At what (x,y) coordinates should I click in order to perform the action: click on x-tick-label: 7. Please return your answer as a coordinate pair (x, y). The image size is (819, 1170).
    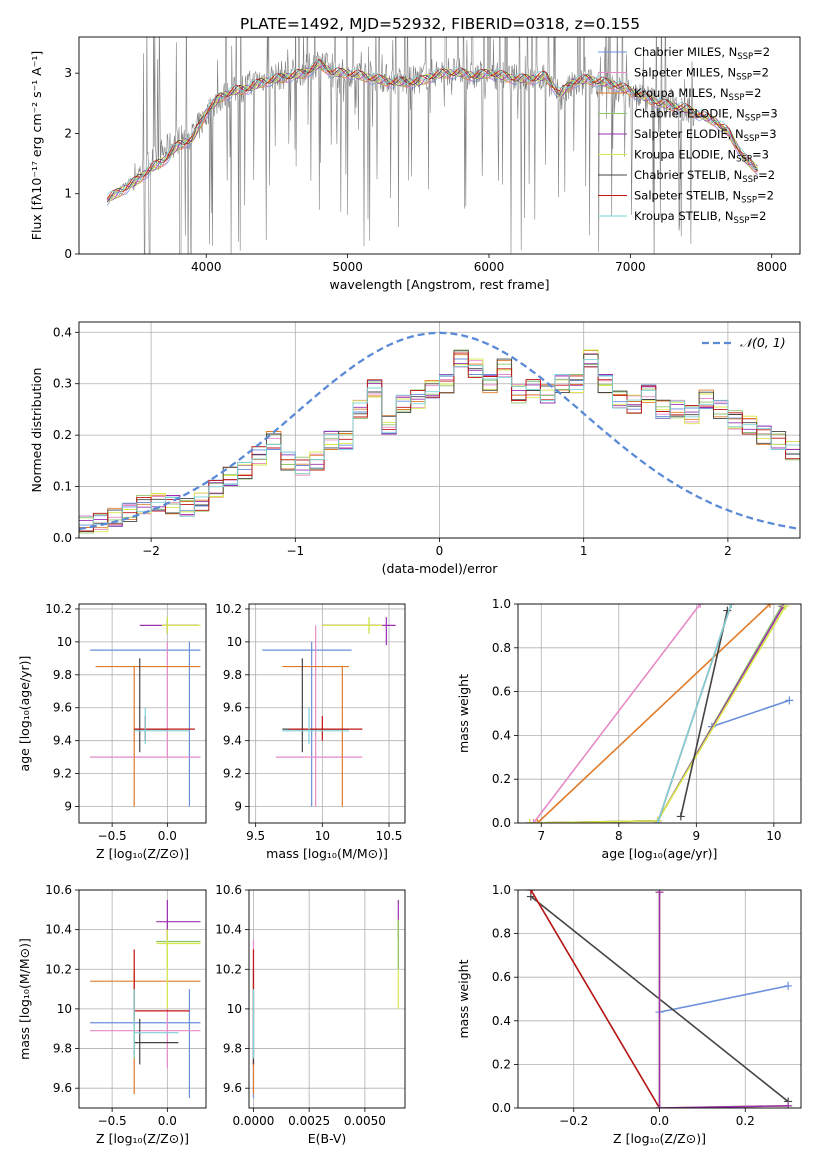
    Looking at the image, I should click on (541, 836).